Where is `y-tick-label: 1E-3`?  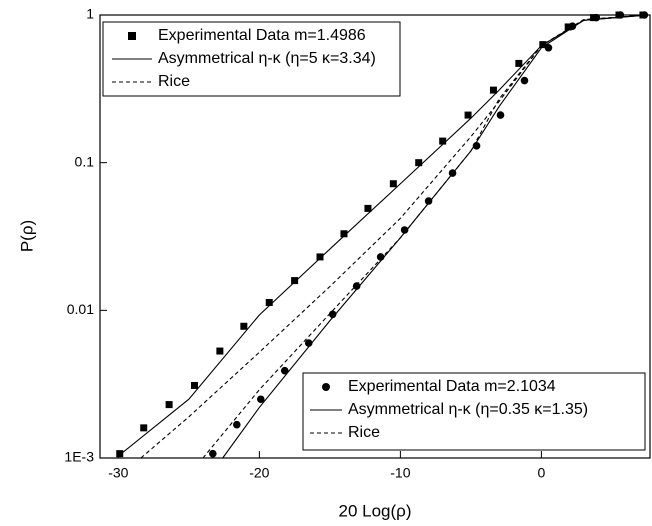 y-tick-label: 1E-3 is located at coordinates (79, 457).